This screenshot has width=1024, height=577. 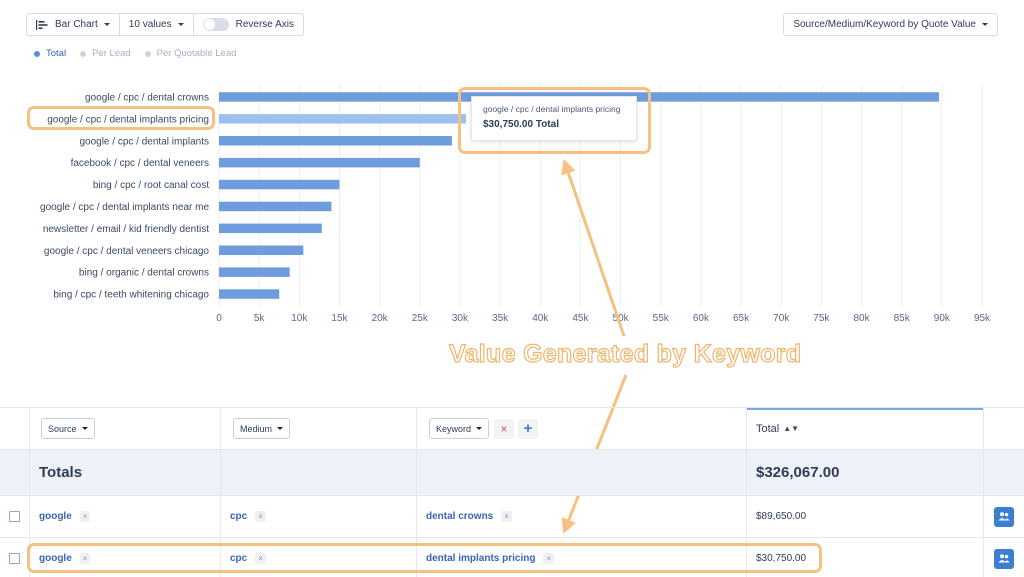 I want to click on category-label: bing / cpc / teeth whitening chicago, so click(x=131, y=295).